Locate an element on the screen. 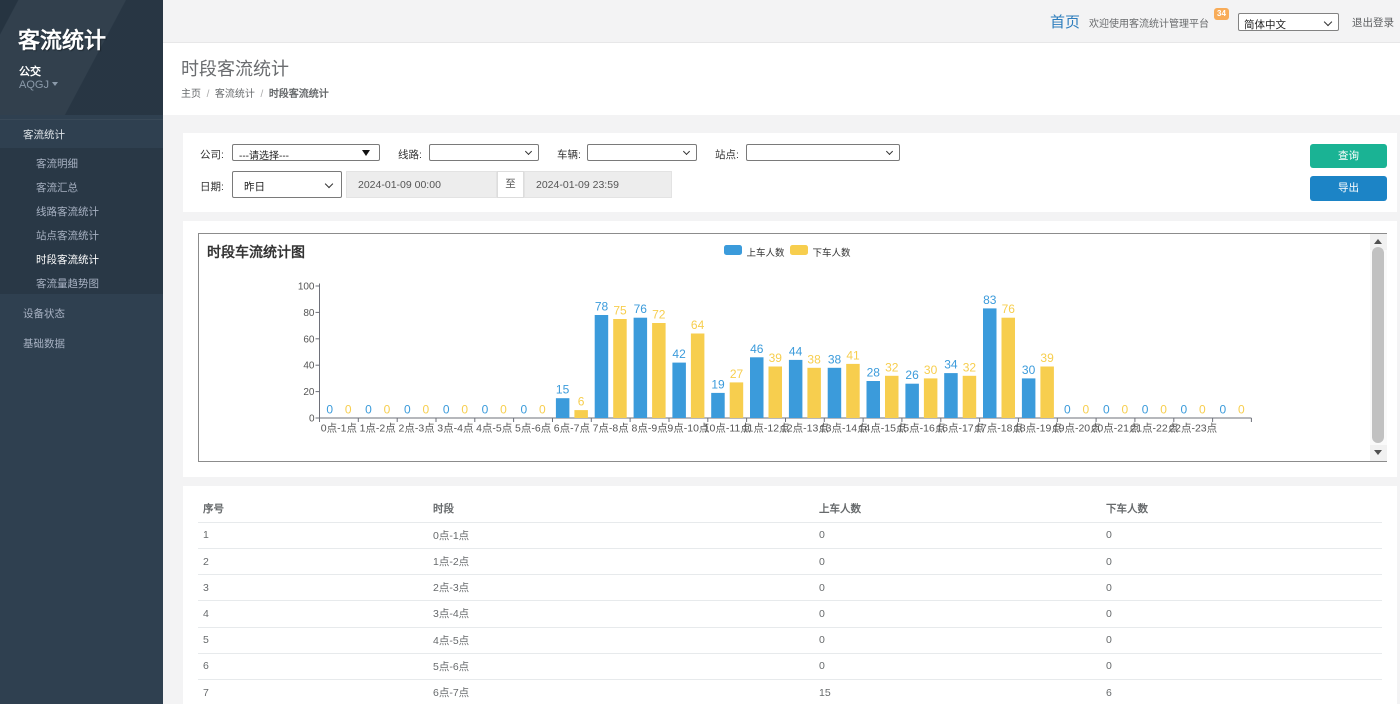  svg-text: 75 is located at coordinates (620, 310).